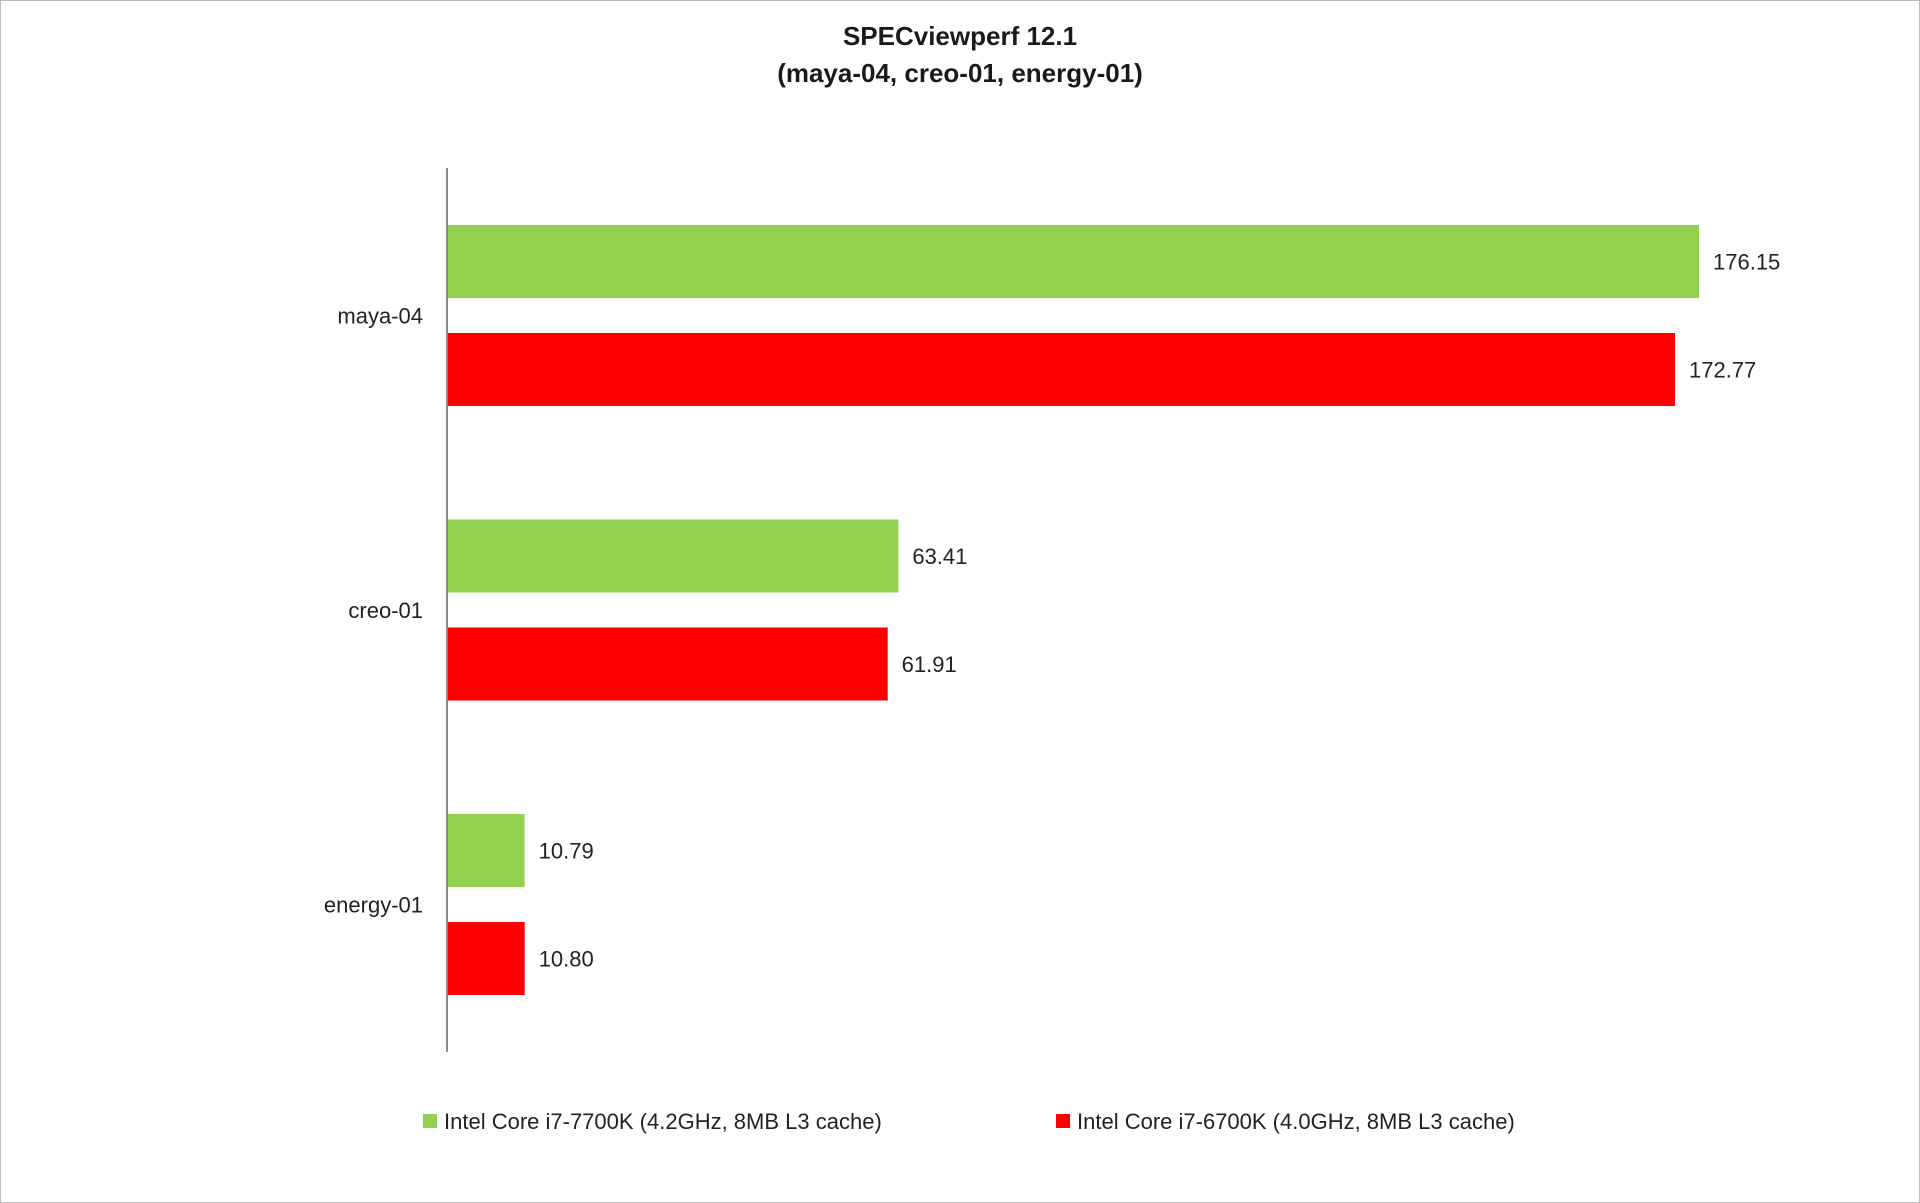 This screenshot has width=1920, height=1203. What do you see at coordinates (566, 959) in the screenshot?
I see `value-label-energy-01-series-1: 10.80` at bounding box center [566, 959].